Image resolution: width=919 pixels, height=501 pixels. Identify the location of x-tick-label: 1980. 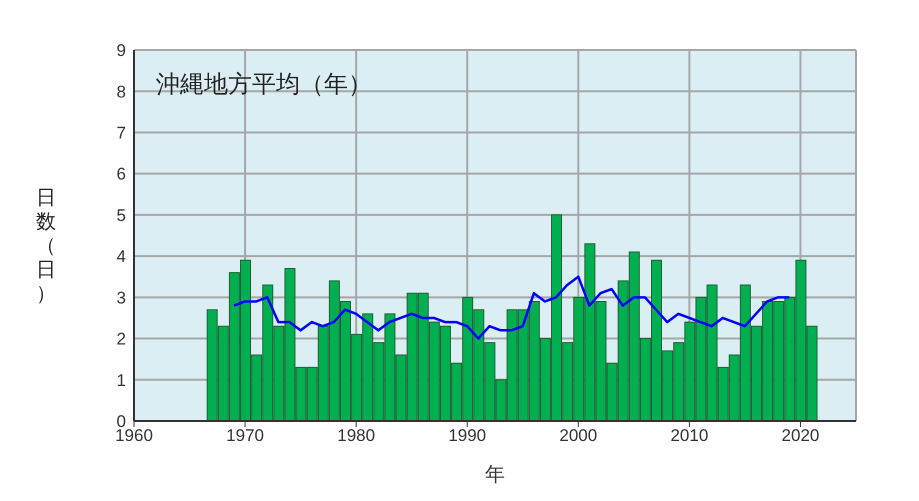
(356, 436).